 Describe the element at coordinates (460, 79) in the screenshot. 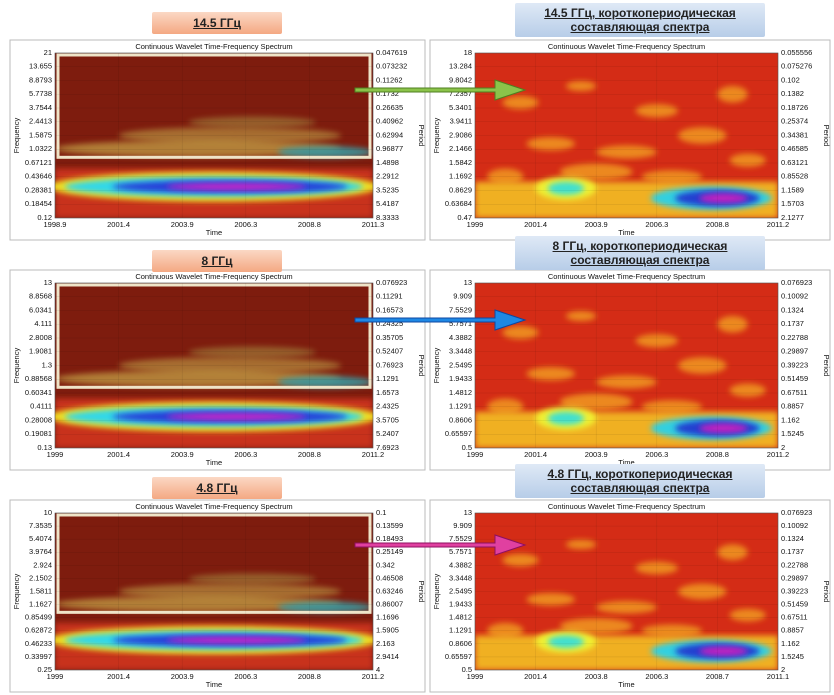

I see `frequency-tick-label: 9.8042` at that location.